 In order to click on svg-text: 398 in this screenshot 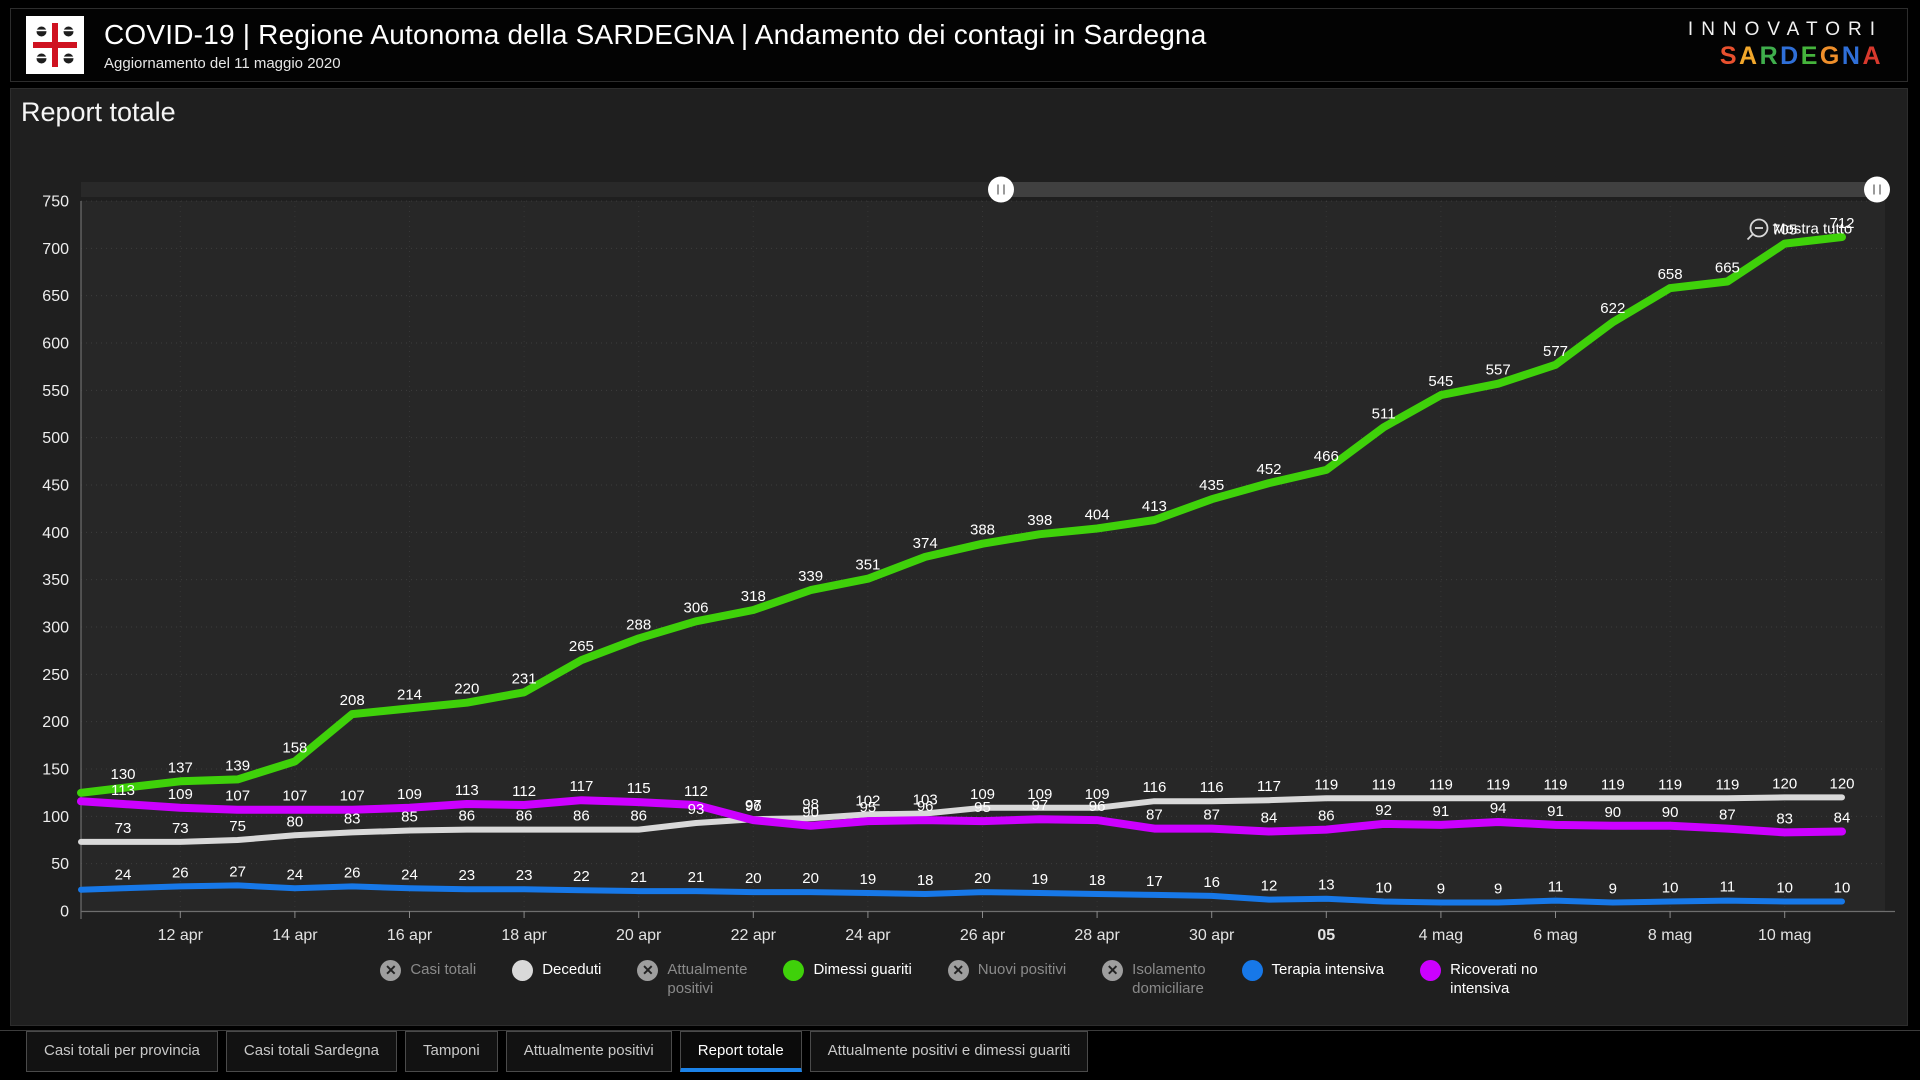, I will do `click(1039, 520)`.